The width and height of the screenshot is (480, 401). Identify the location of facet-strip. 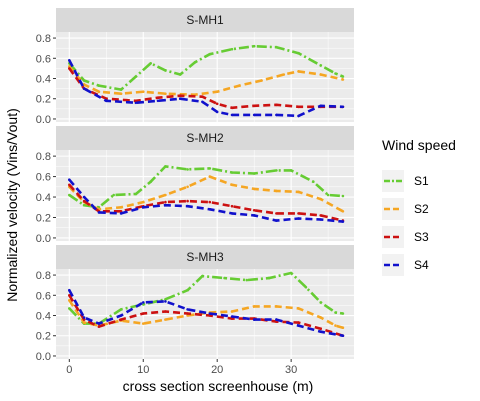
(205, 138).